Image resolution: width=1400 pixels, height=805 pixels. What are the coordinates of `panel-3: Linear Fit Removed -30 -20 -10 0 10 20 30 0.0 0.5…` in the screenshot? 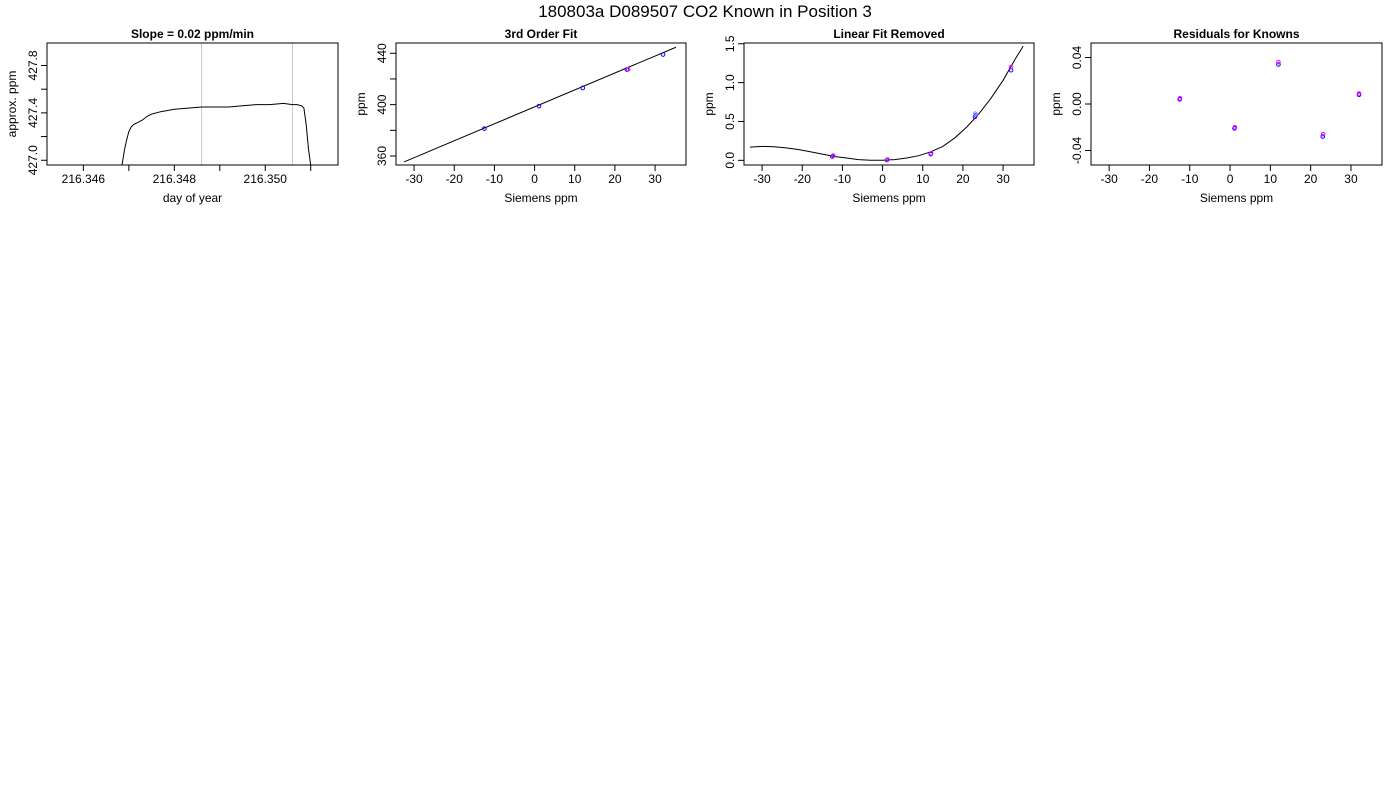 It's located at (868, 116).